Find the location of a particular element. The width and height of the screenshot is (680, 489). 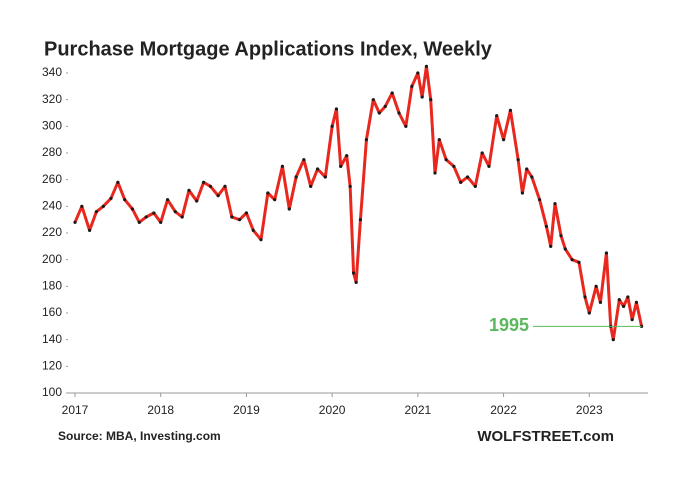

y-tick-label: 220 is located at coordinates (52, 232).